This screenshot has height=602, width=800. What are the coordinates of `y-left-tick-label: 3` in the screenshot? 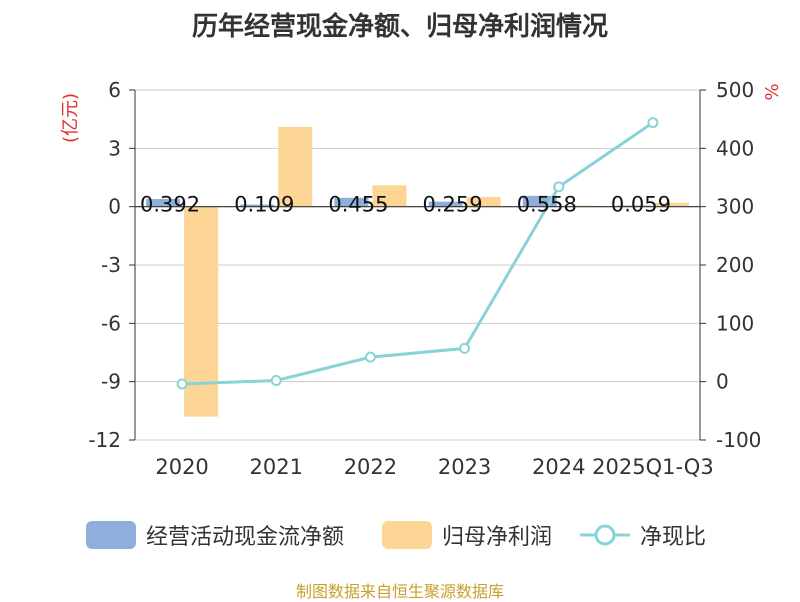 It's located at (114, 148).